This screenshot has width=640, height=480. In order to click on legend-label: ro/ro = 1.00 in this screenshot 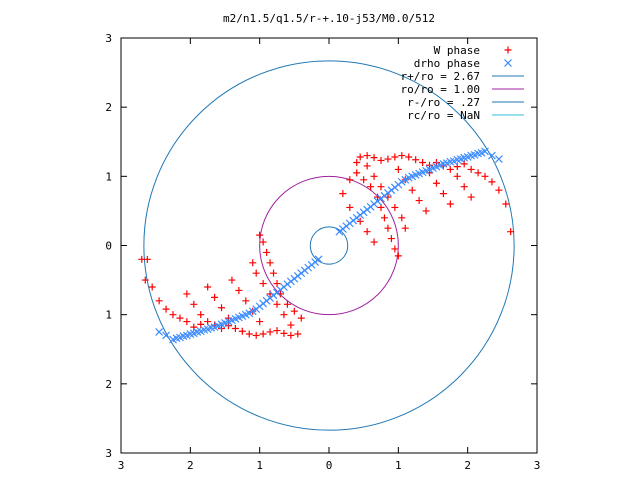, I will do `click(440, 89)`.